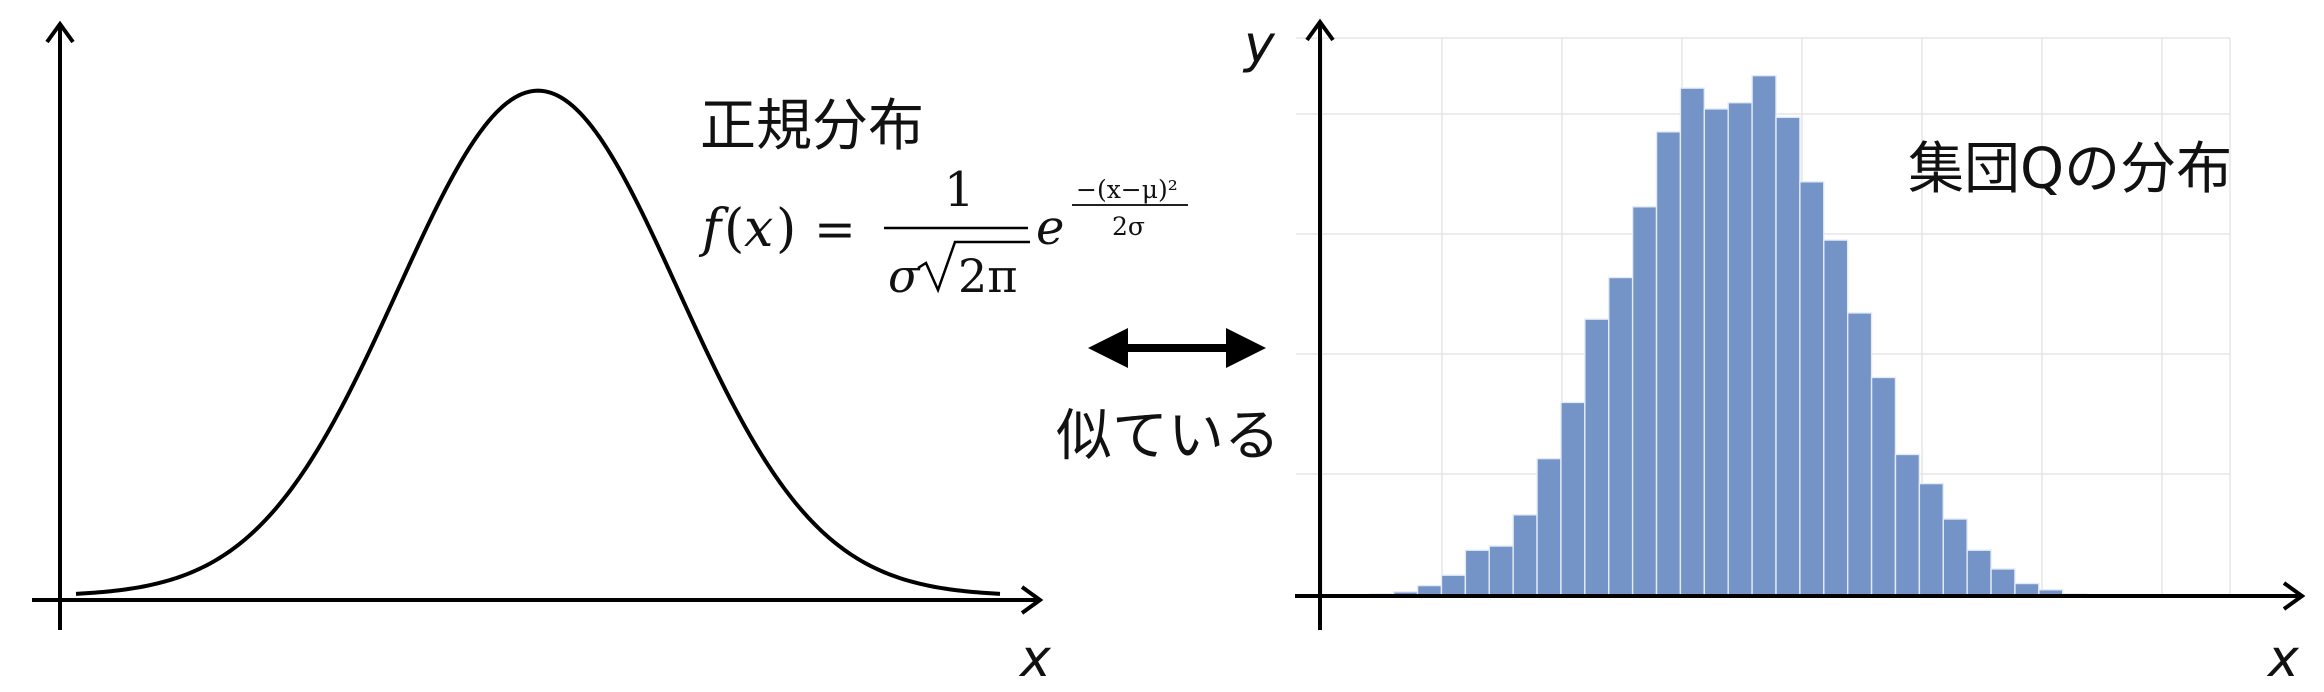 The width and height of the screenshot is (2324, 692). What do you see at coordinates (1320, 30) in the screenshot?
I see `right-y-axis-arrowhead` at bounding box center [1320, 30].